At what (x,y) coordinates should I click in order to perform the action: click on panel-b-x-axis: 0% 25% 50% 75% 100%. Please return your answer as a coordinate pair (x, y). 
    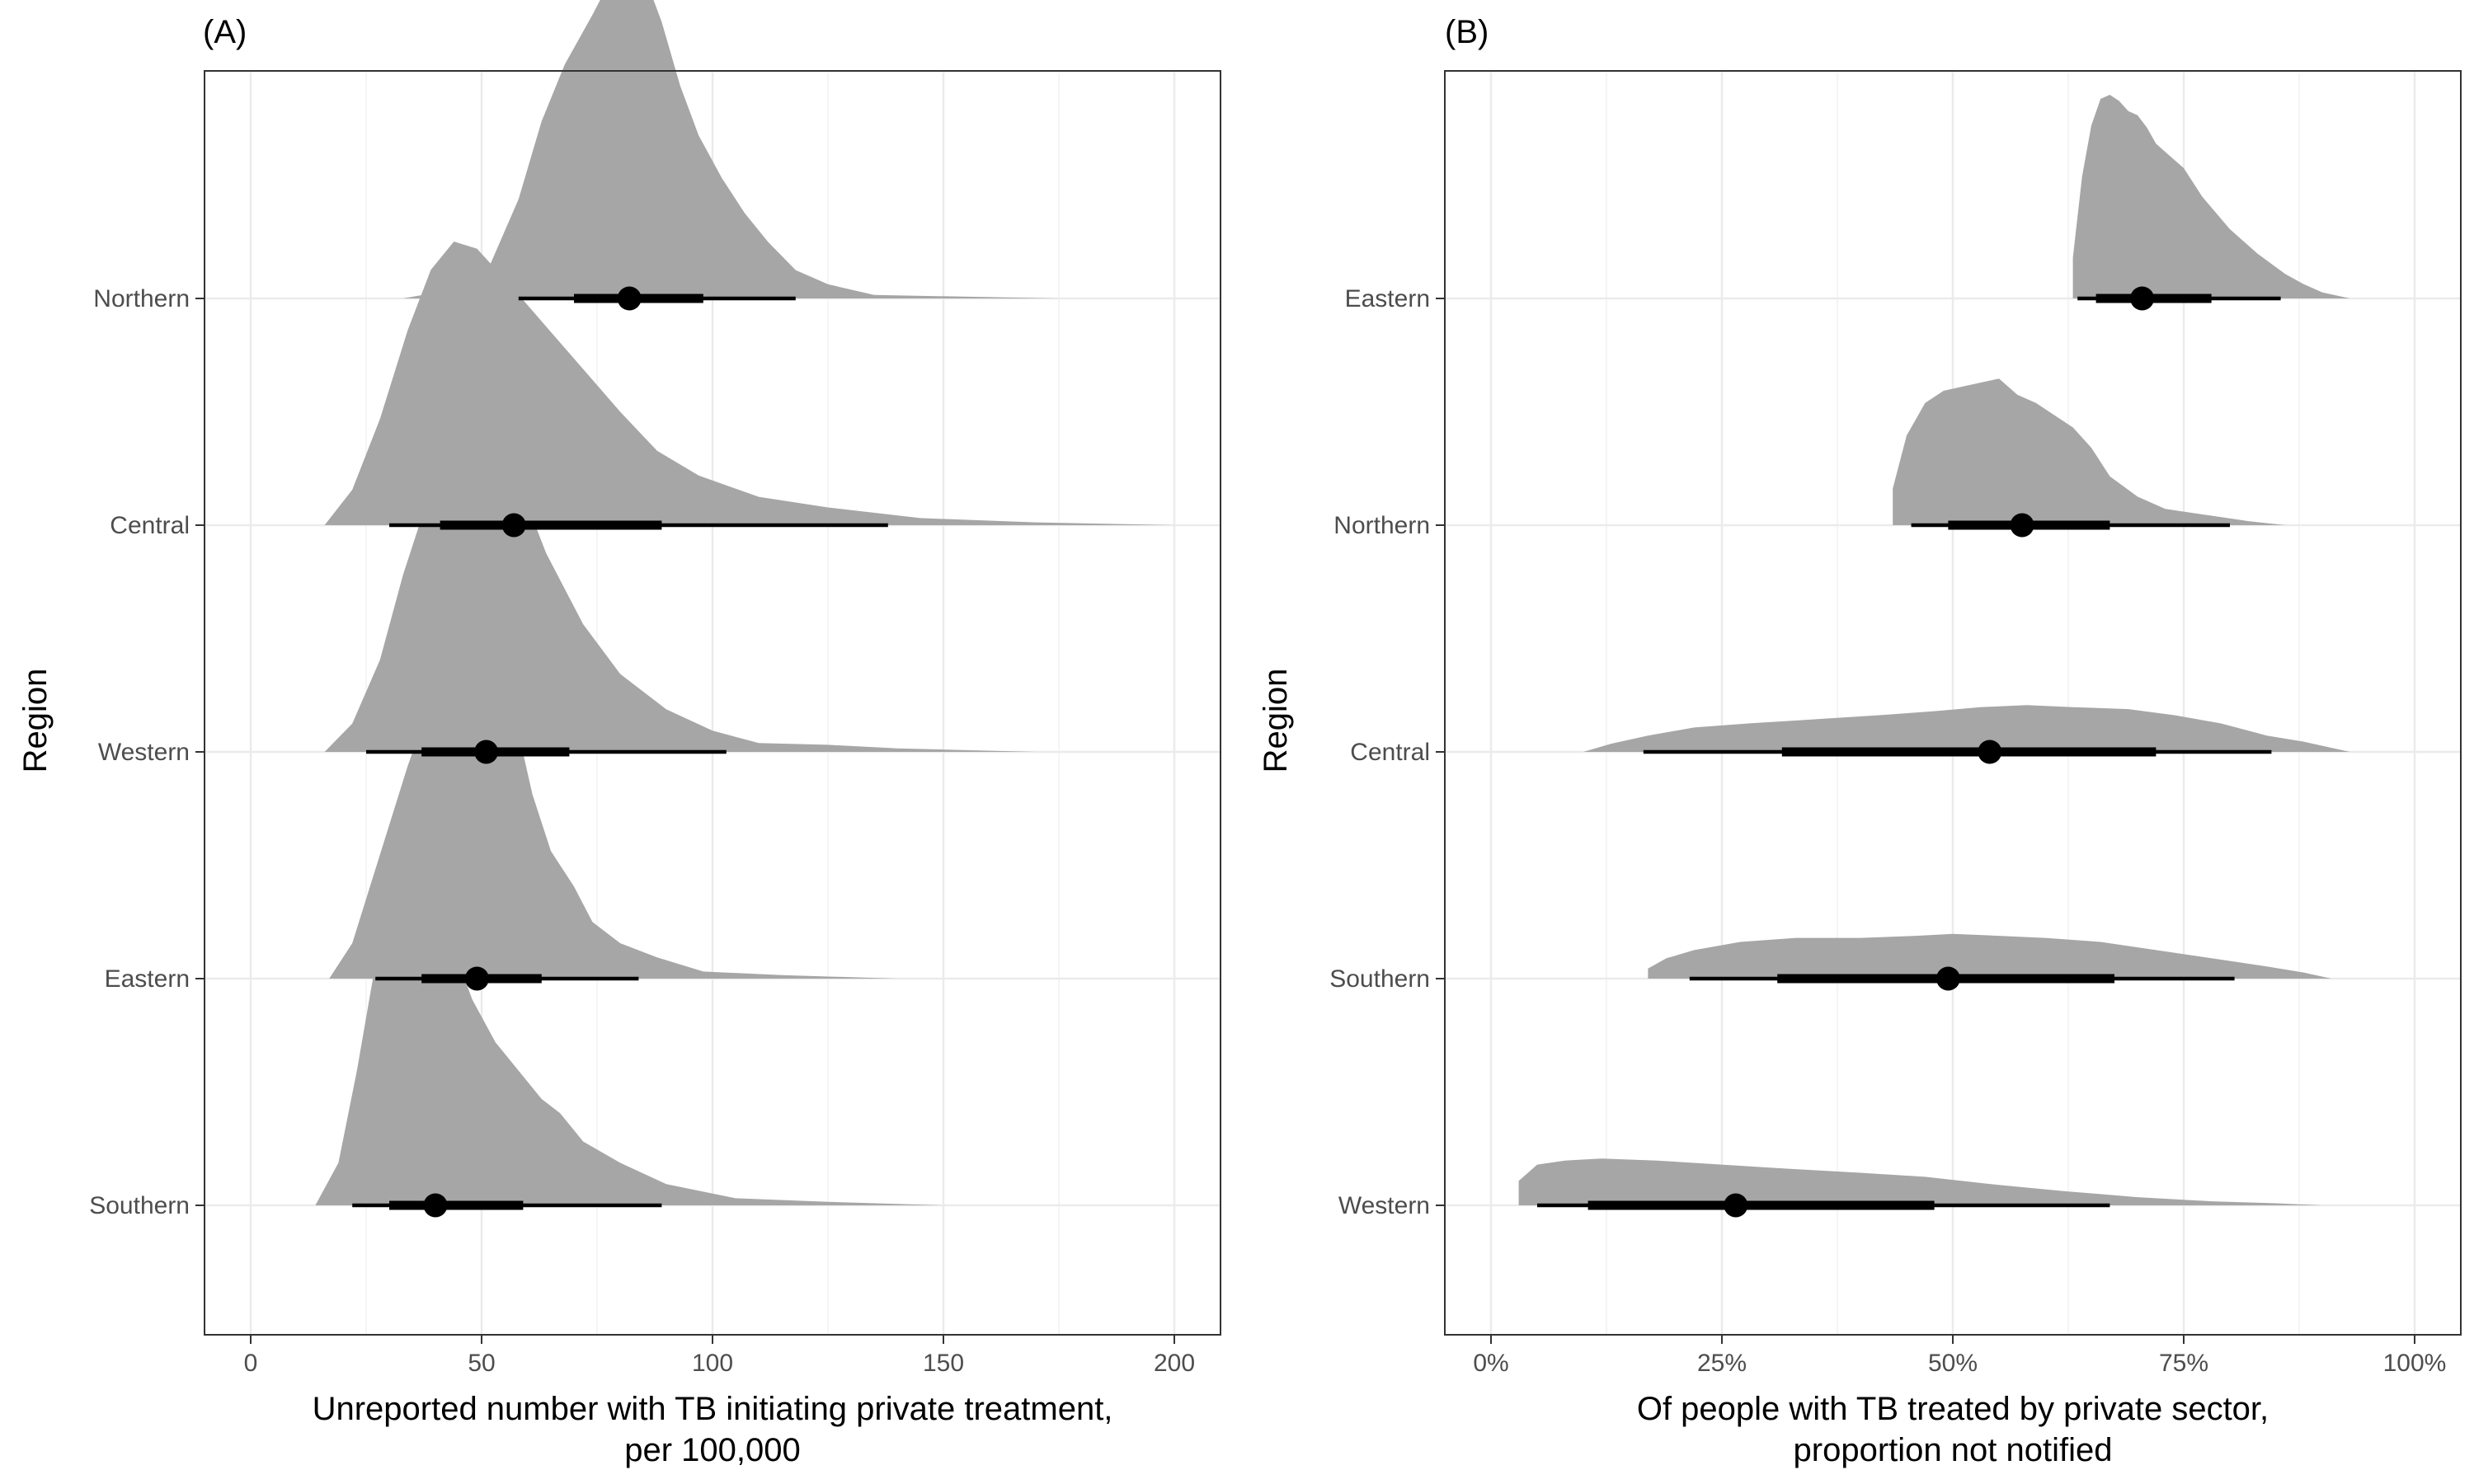
    Looking at the image, I should click on (1959, 1356).